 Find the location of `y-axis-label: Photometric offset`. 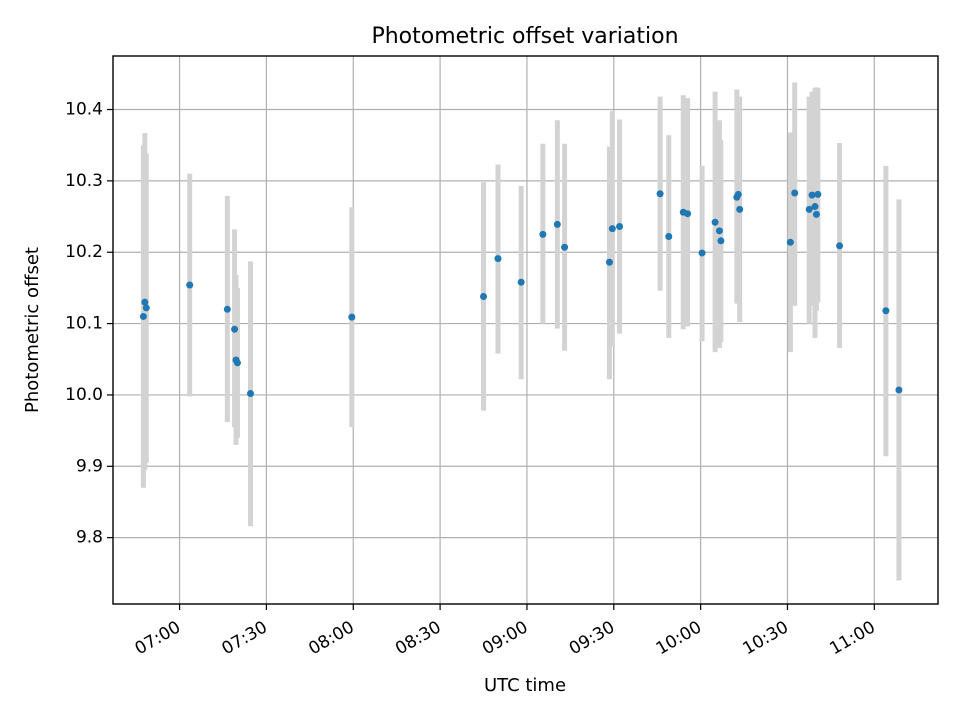

y-axis-label: Photometric offset is located at coordinates (32, 330).